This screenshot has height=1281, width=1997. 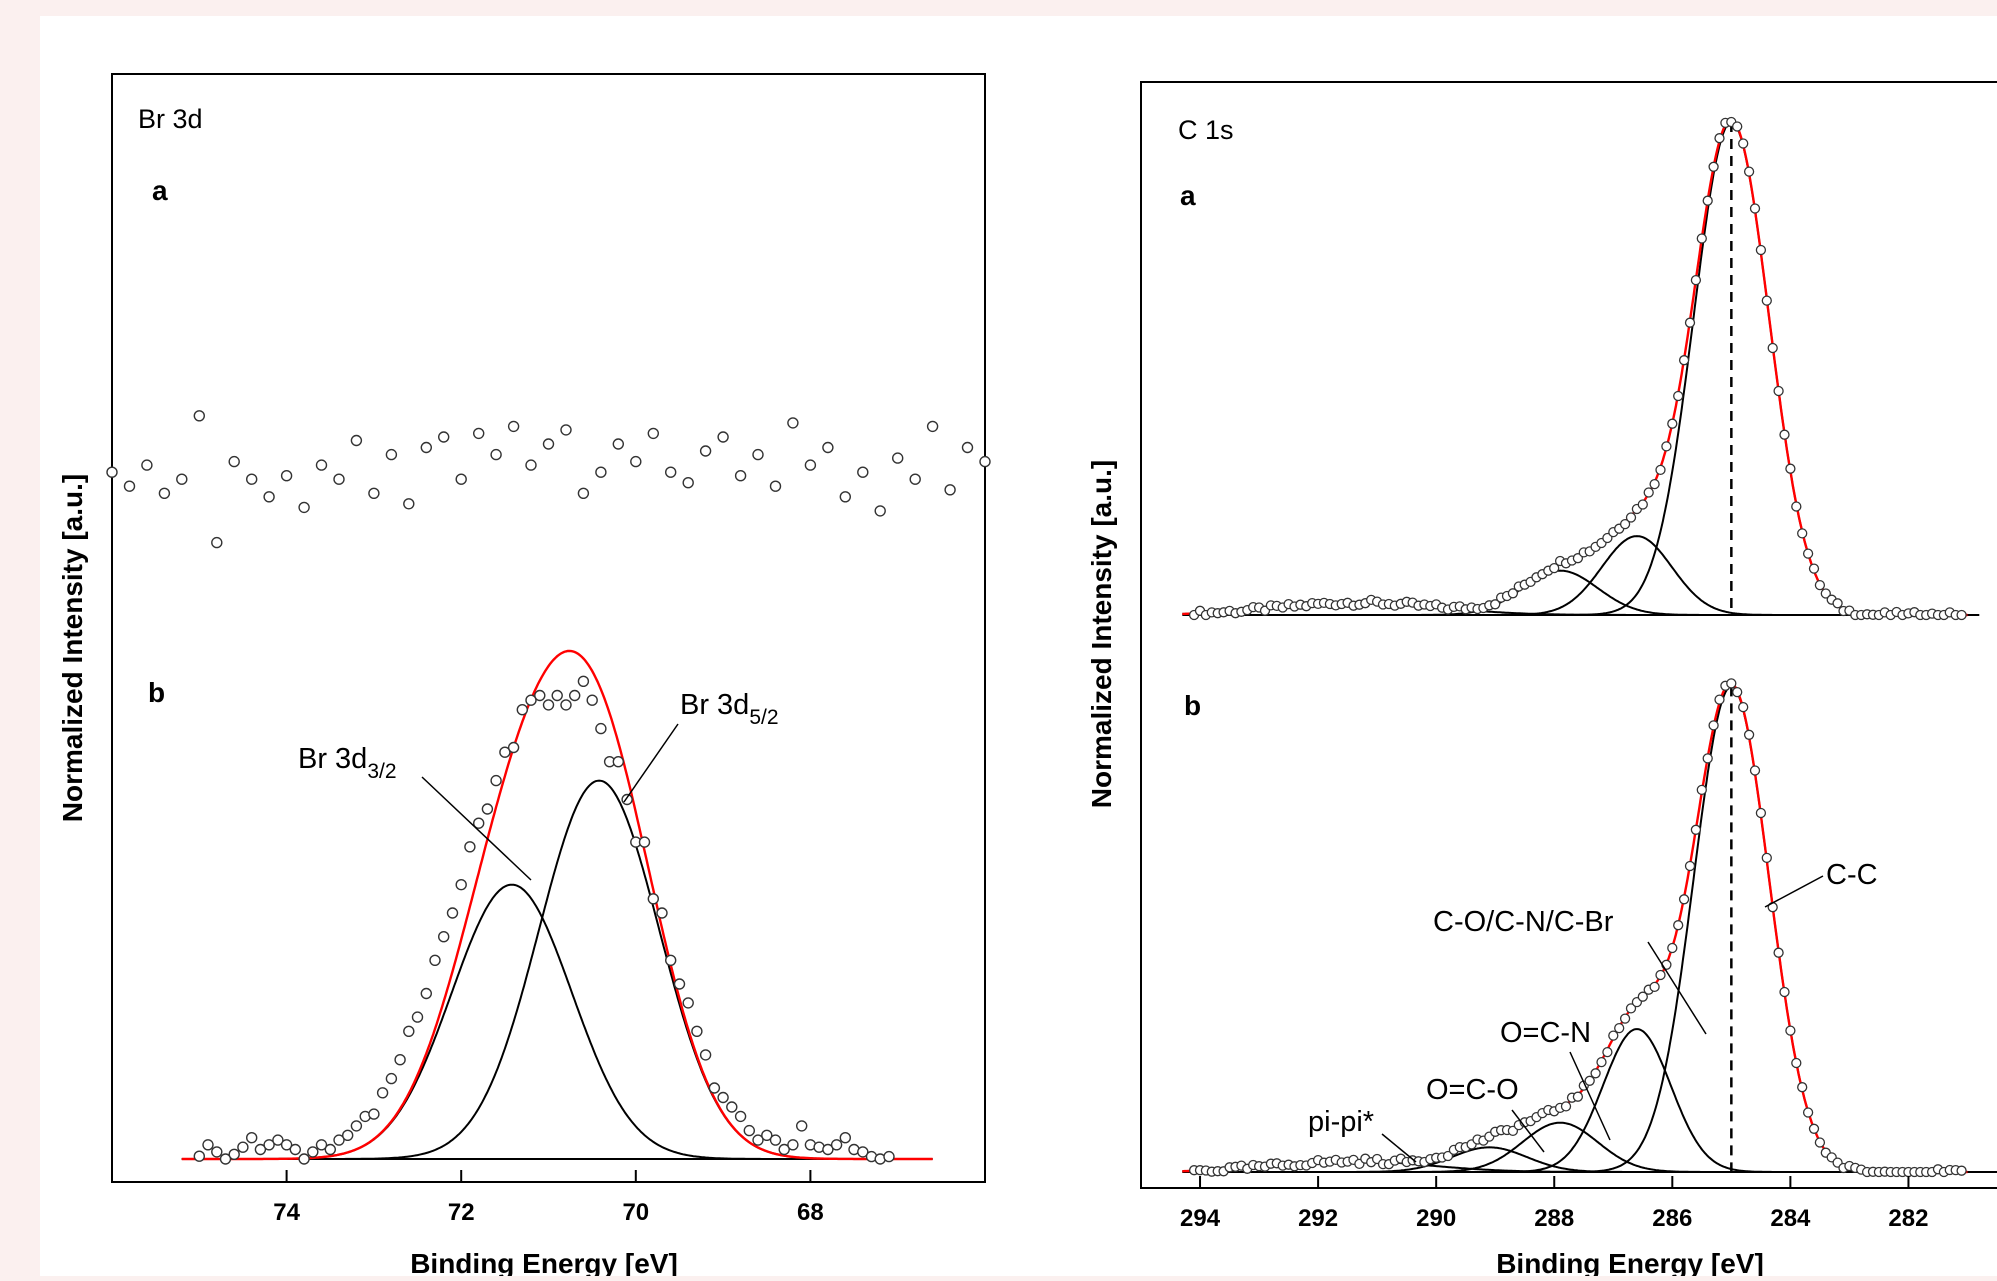 What do you see at coordinates (286, 1212) in the screenshot?
I see `br3d-x-tick-label: 74` at bounding box center [286, 1212].